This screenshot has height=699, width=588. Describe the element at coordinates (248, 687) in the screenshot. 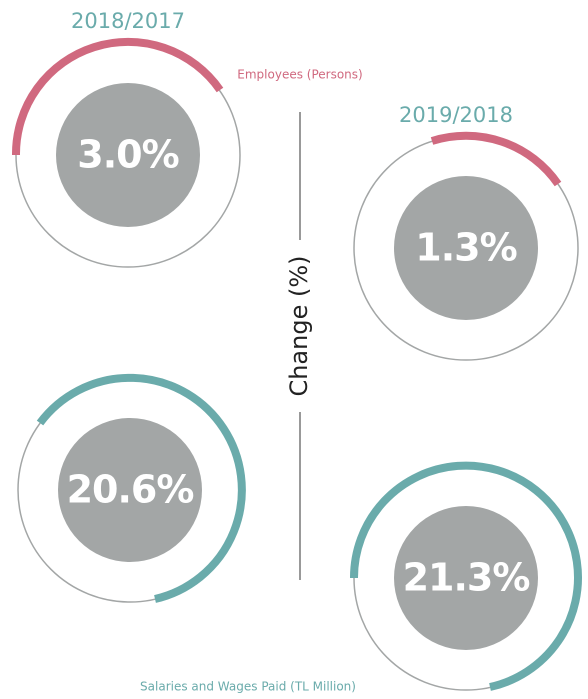

I see `caption: Salaries and Wages Paid (TL Million)` at that location.